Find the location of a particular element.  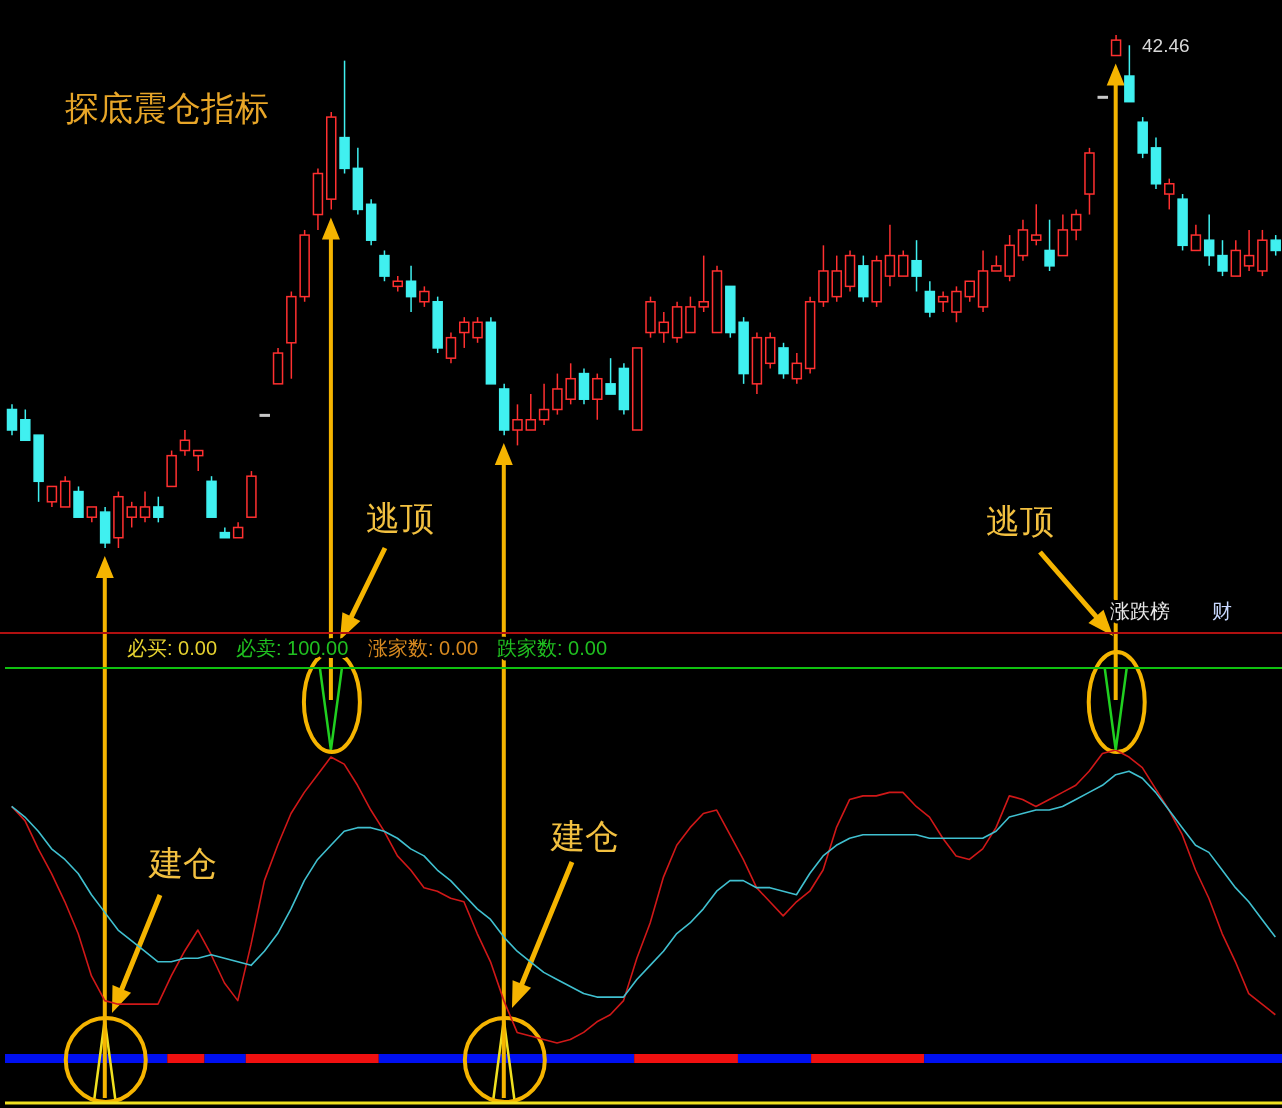

annotation: 42.46 is located at coordinates (1166, 45).